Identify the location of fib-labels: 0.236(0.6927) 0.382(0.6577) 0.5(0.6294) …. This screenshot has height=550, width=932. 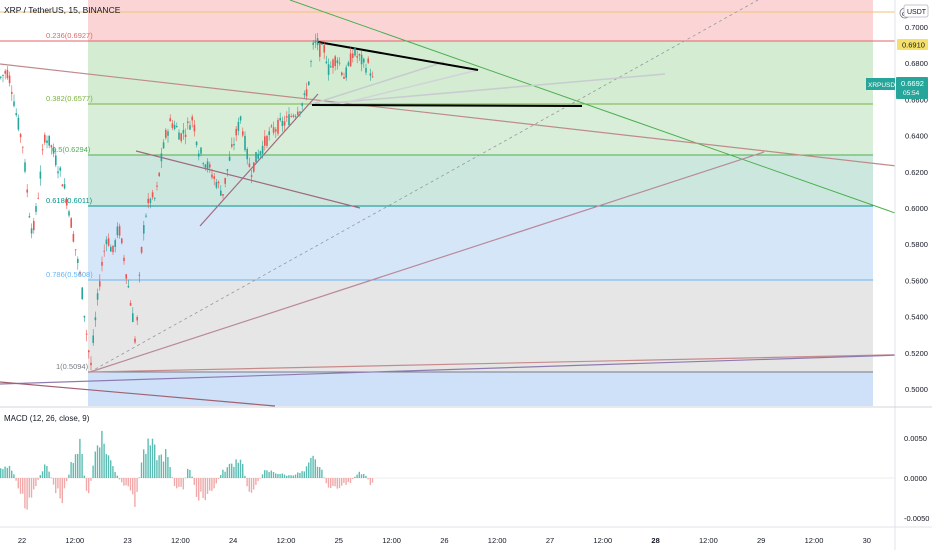
(69, 201).